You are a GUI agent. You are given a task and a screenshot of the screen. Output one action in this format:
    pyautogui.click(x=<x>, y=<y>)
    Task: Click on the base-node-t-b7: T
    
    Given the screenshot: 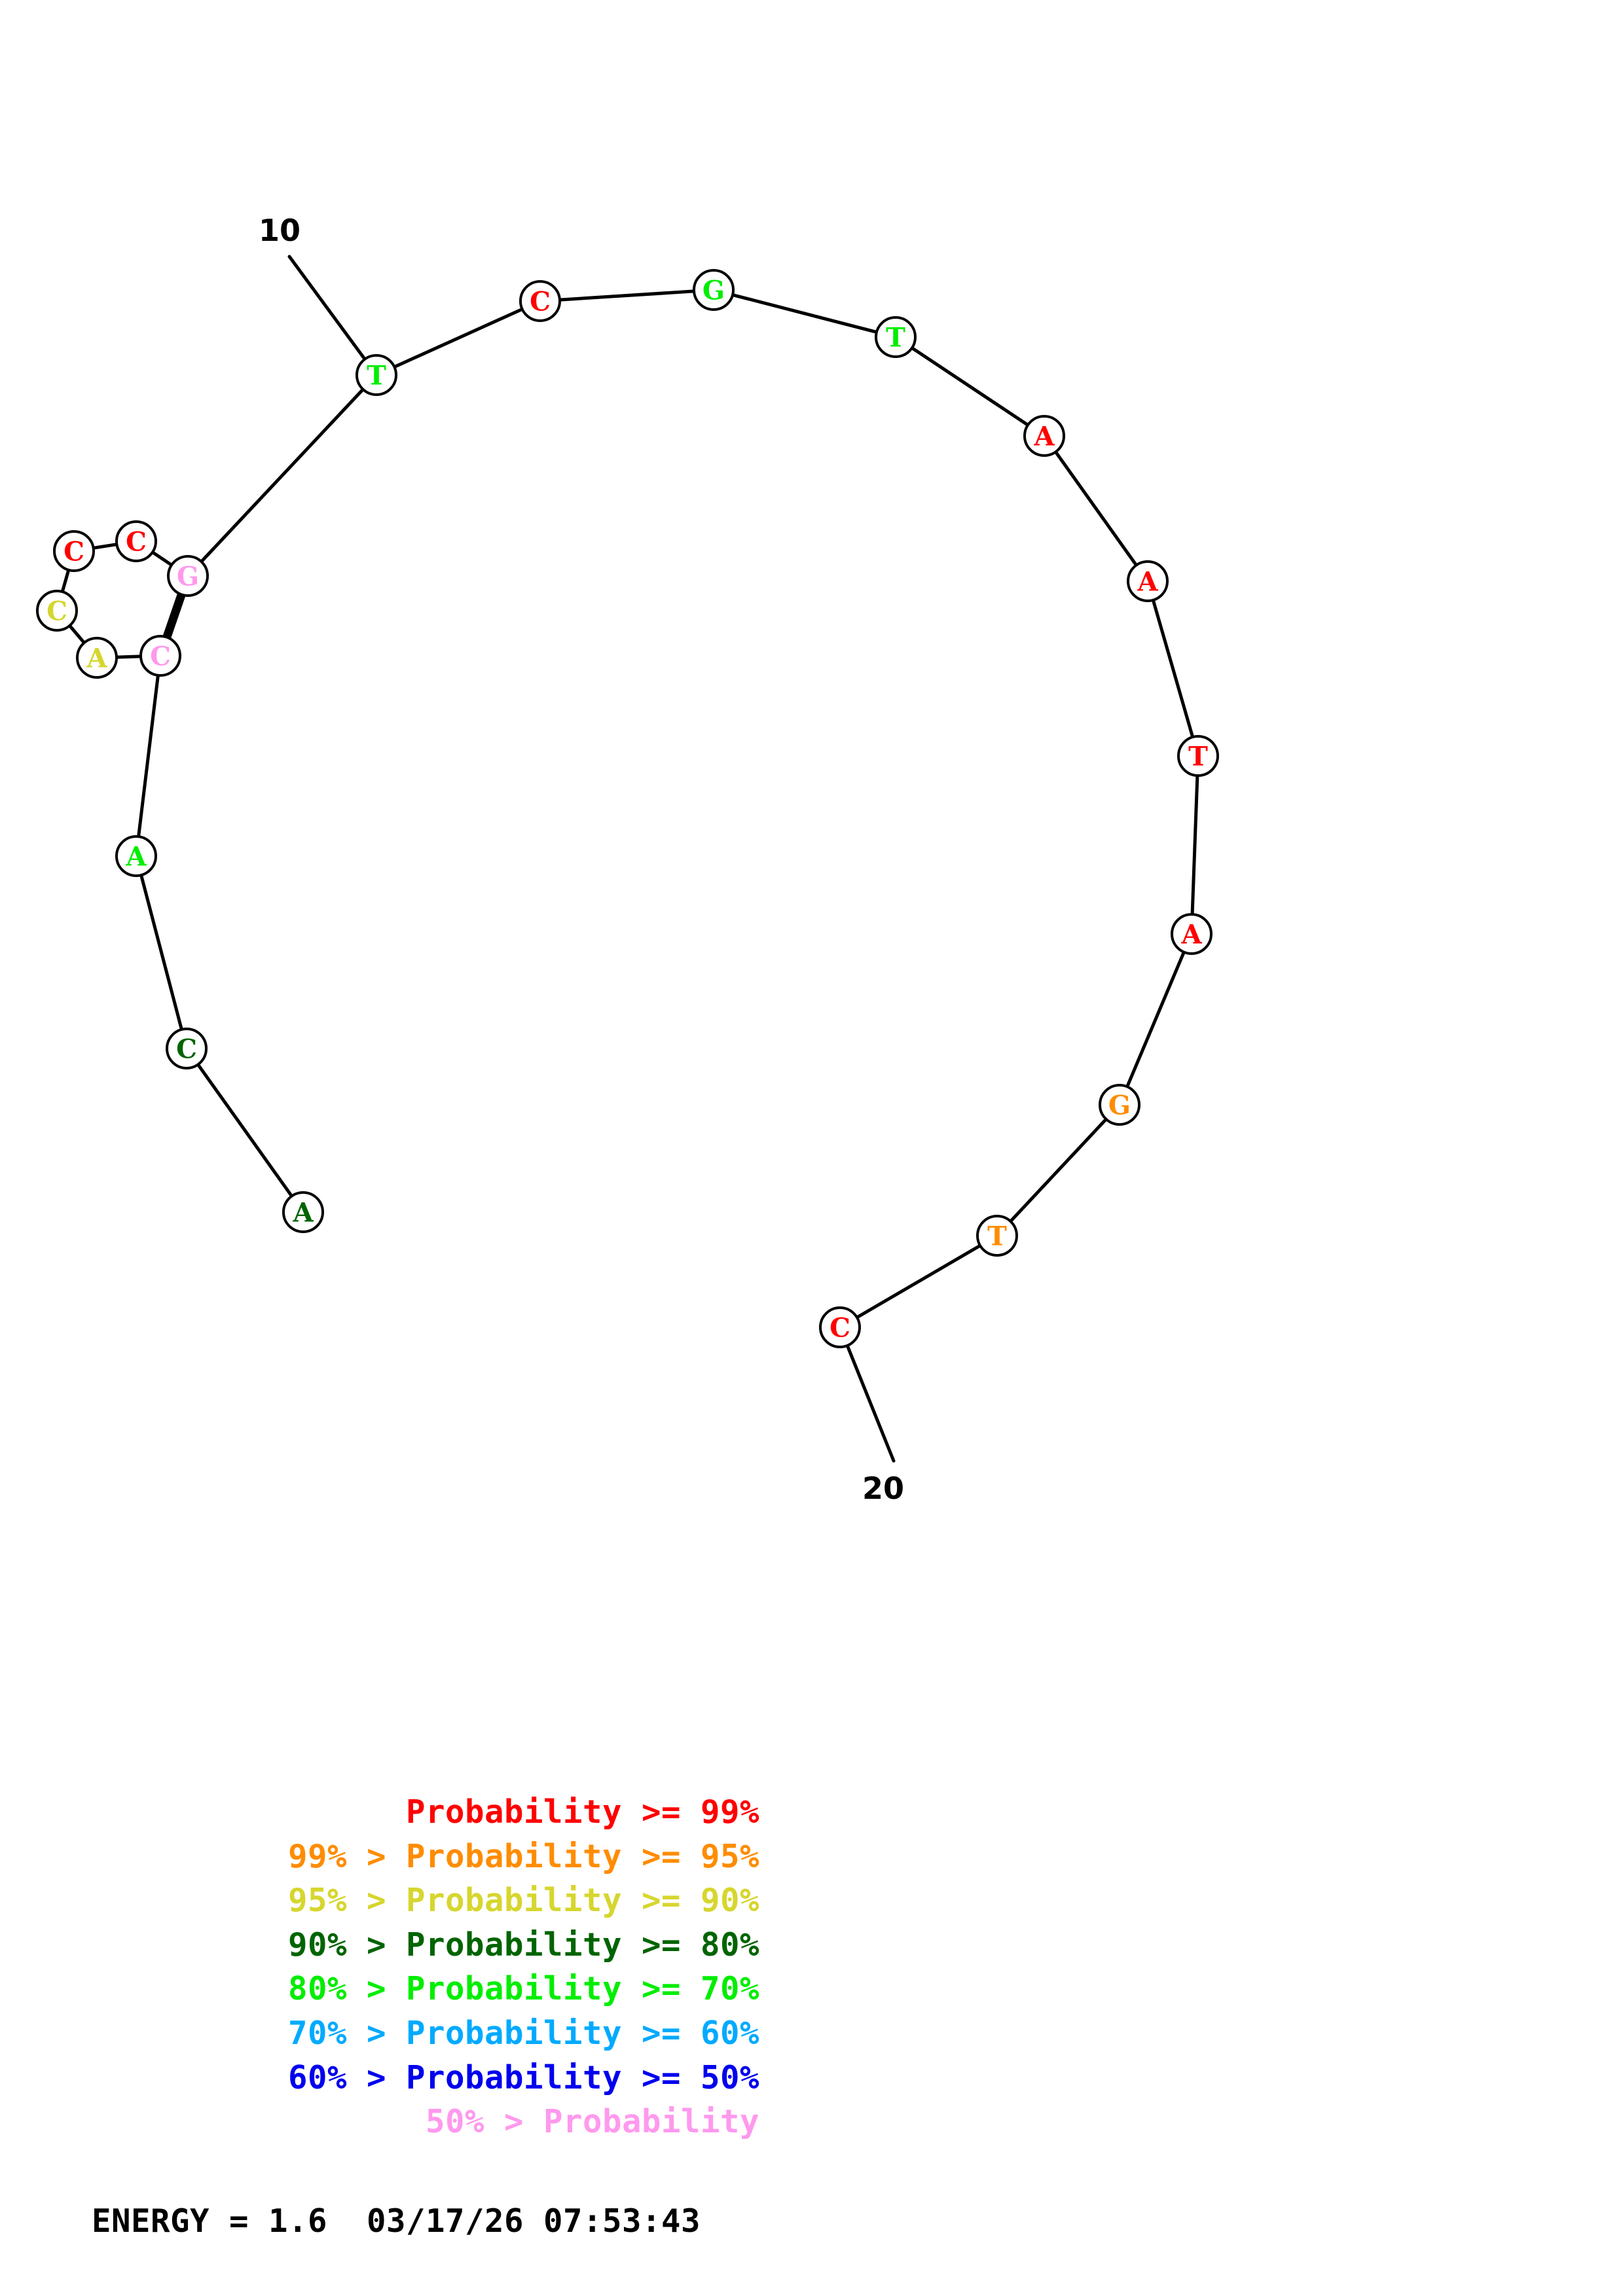 What is the action you would take?
    pyautogui.click(x=896, y=337)
    